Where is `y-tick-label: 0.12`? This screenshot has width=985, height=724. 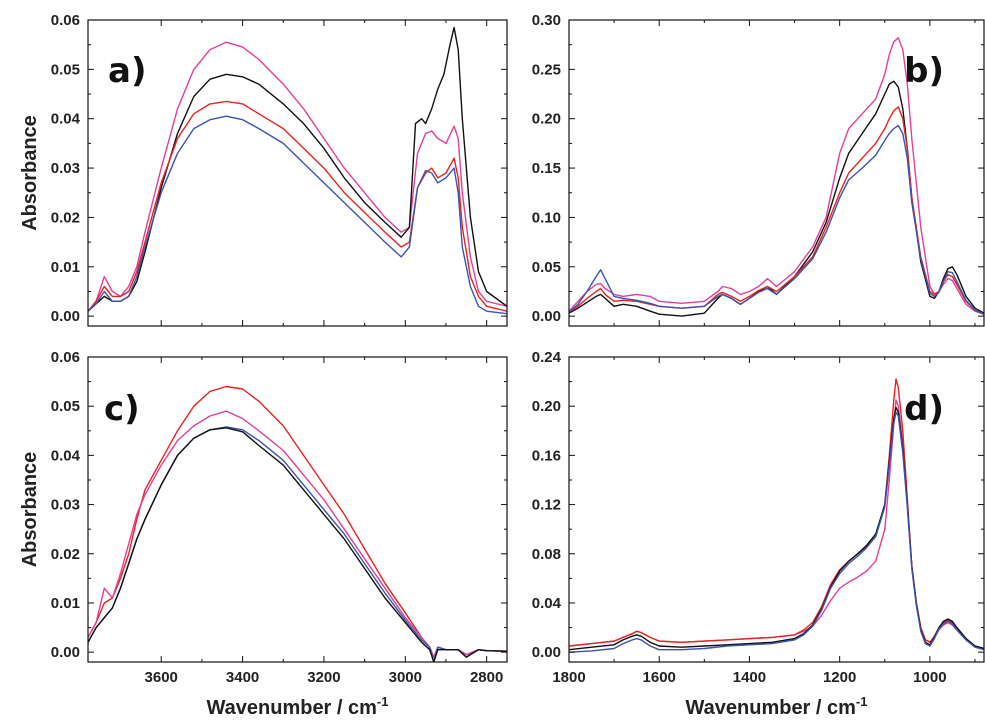 y-tick-label: 0.12 is located at coordinates (546, 505).